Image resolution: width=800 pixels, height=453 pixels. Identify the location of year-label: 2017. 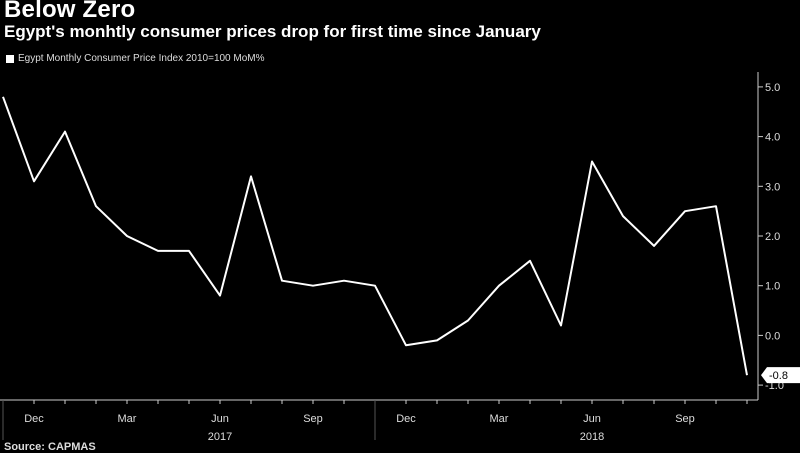
(220, 437).